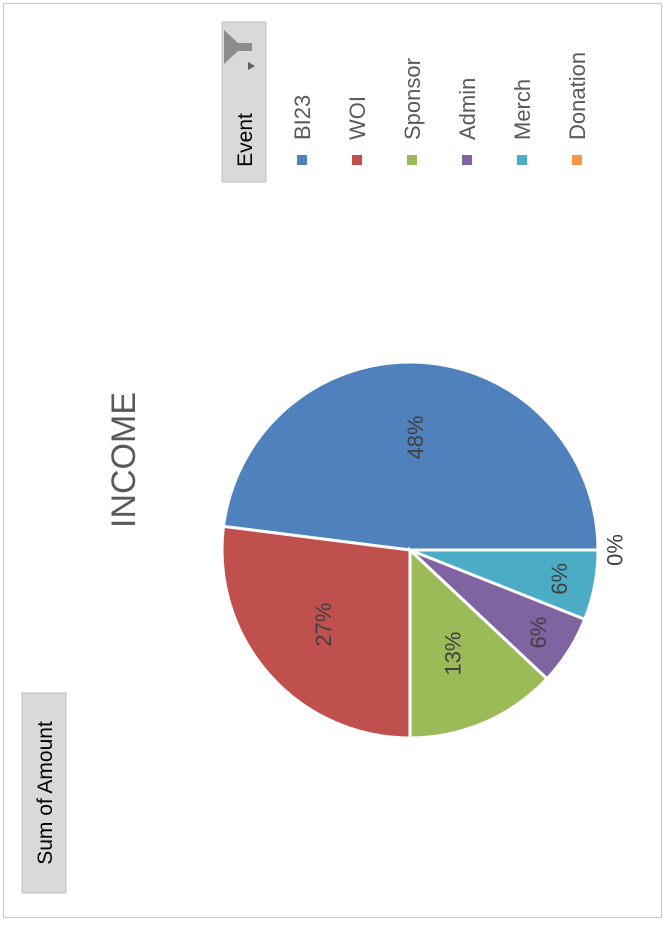  What do you see at coordinates (577, 160) in the screenshot?
I see `legend-swatch-donation` at bounding box center [577, 160].